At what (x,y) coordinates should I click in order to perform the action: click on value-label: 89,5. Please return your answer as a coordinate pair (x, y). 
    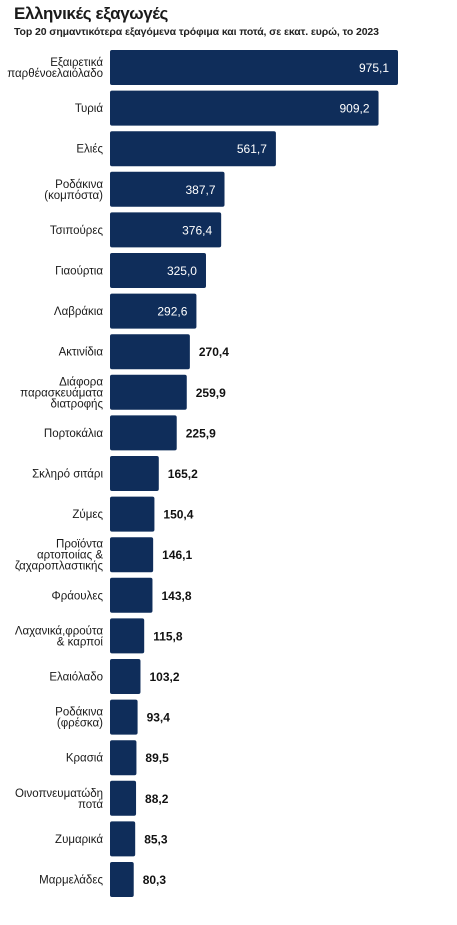
    Looking at the image, I should click on (157, 758).